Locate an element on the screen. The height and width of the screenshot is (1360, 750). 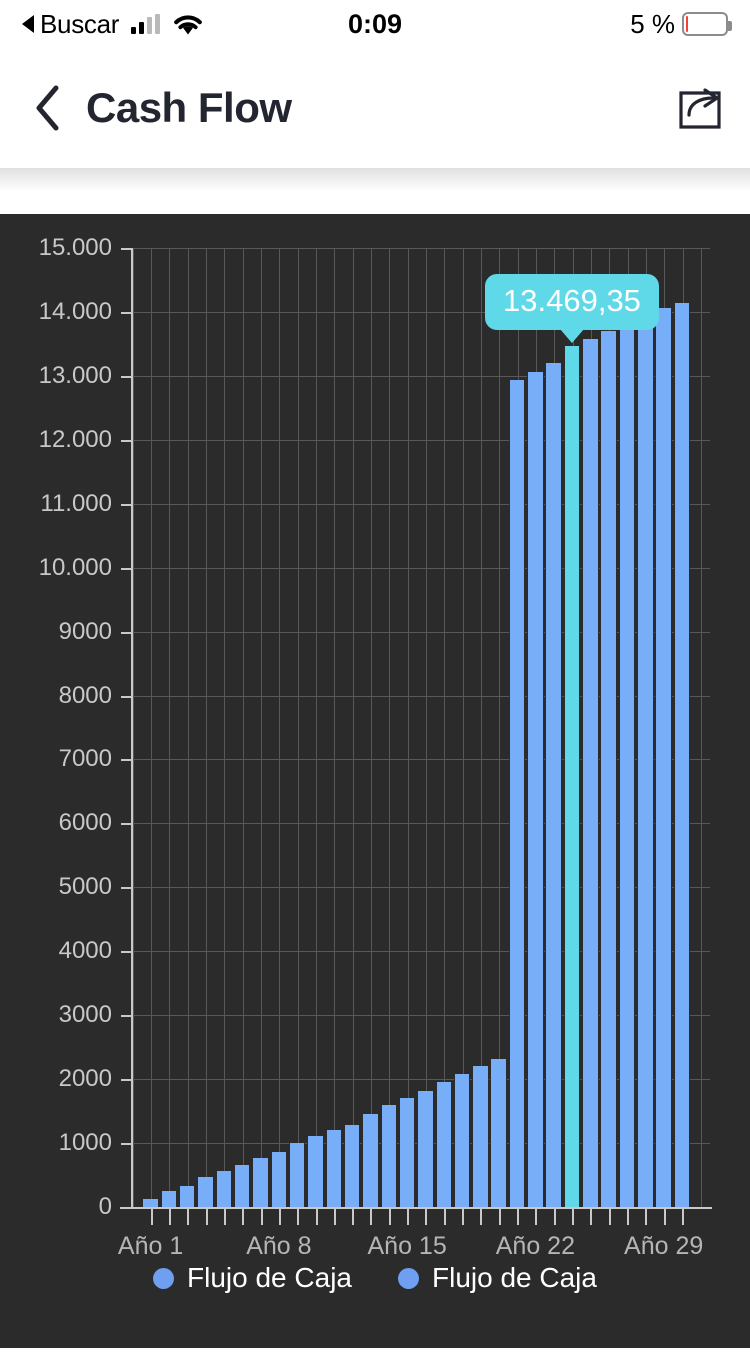
y-axis-tick-label: 10.000 is located at coordinates (75, 567).